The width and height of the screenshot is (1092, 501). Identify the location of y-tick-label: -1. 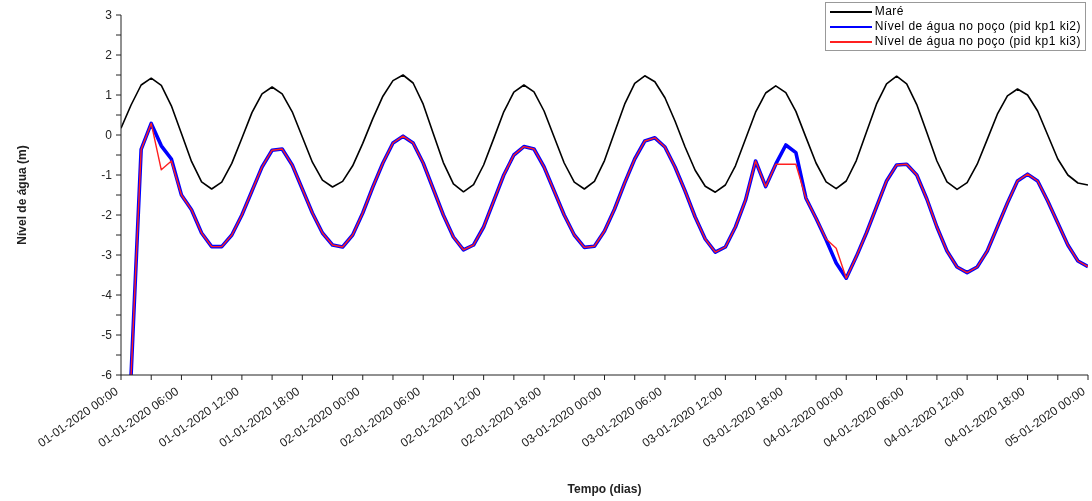
(107, 175).